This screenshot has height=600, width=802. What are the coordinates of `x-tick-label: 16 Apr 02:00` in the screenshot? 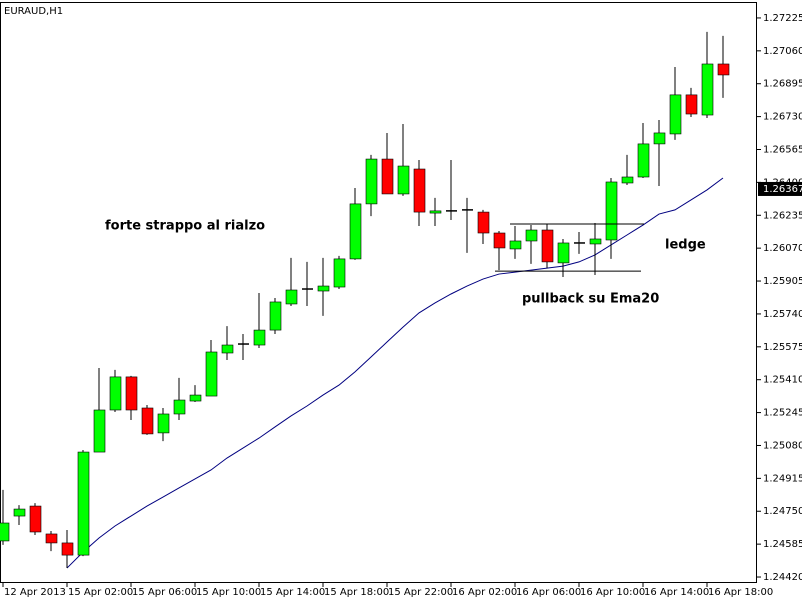 It's located at (484, 592).